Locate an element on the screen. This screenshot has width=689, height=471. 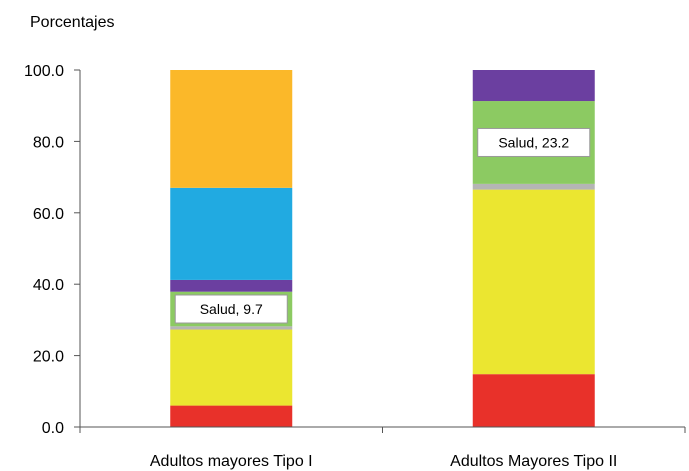
x-category-label: Adultos Mayores Tipo II is located at coordinates (533, 461).